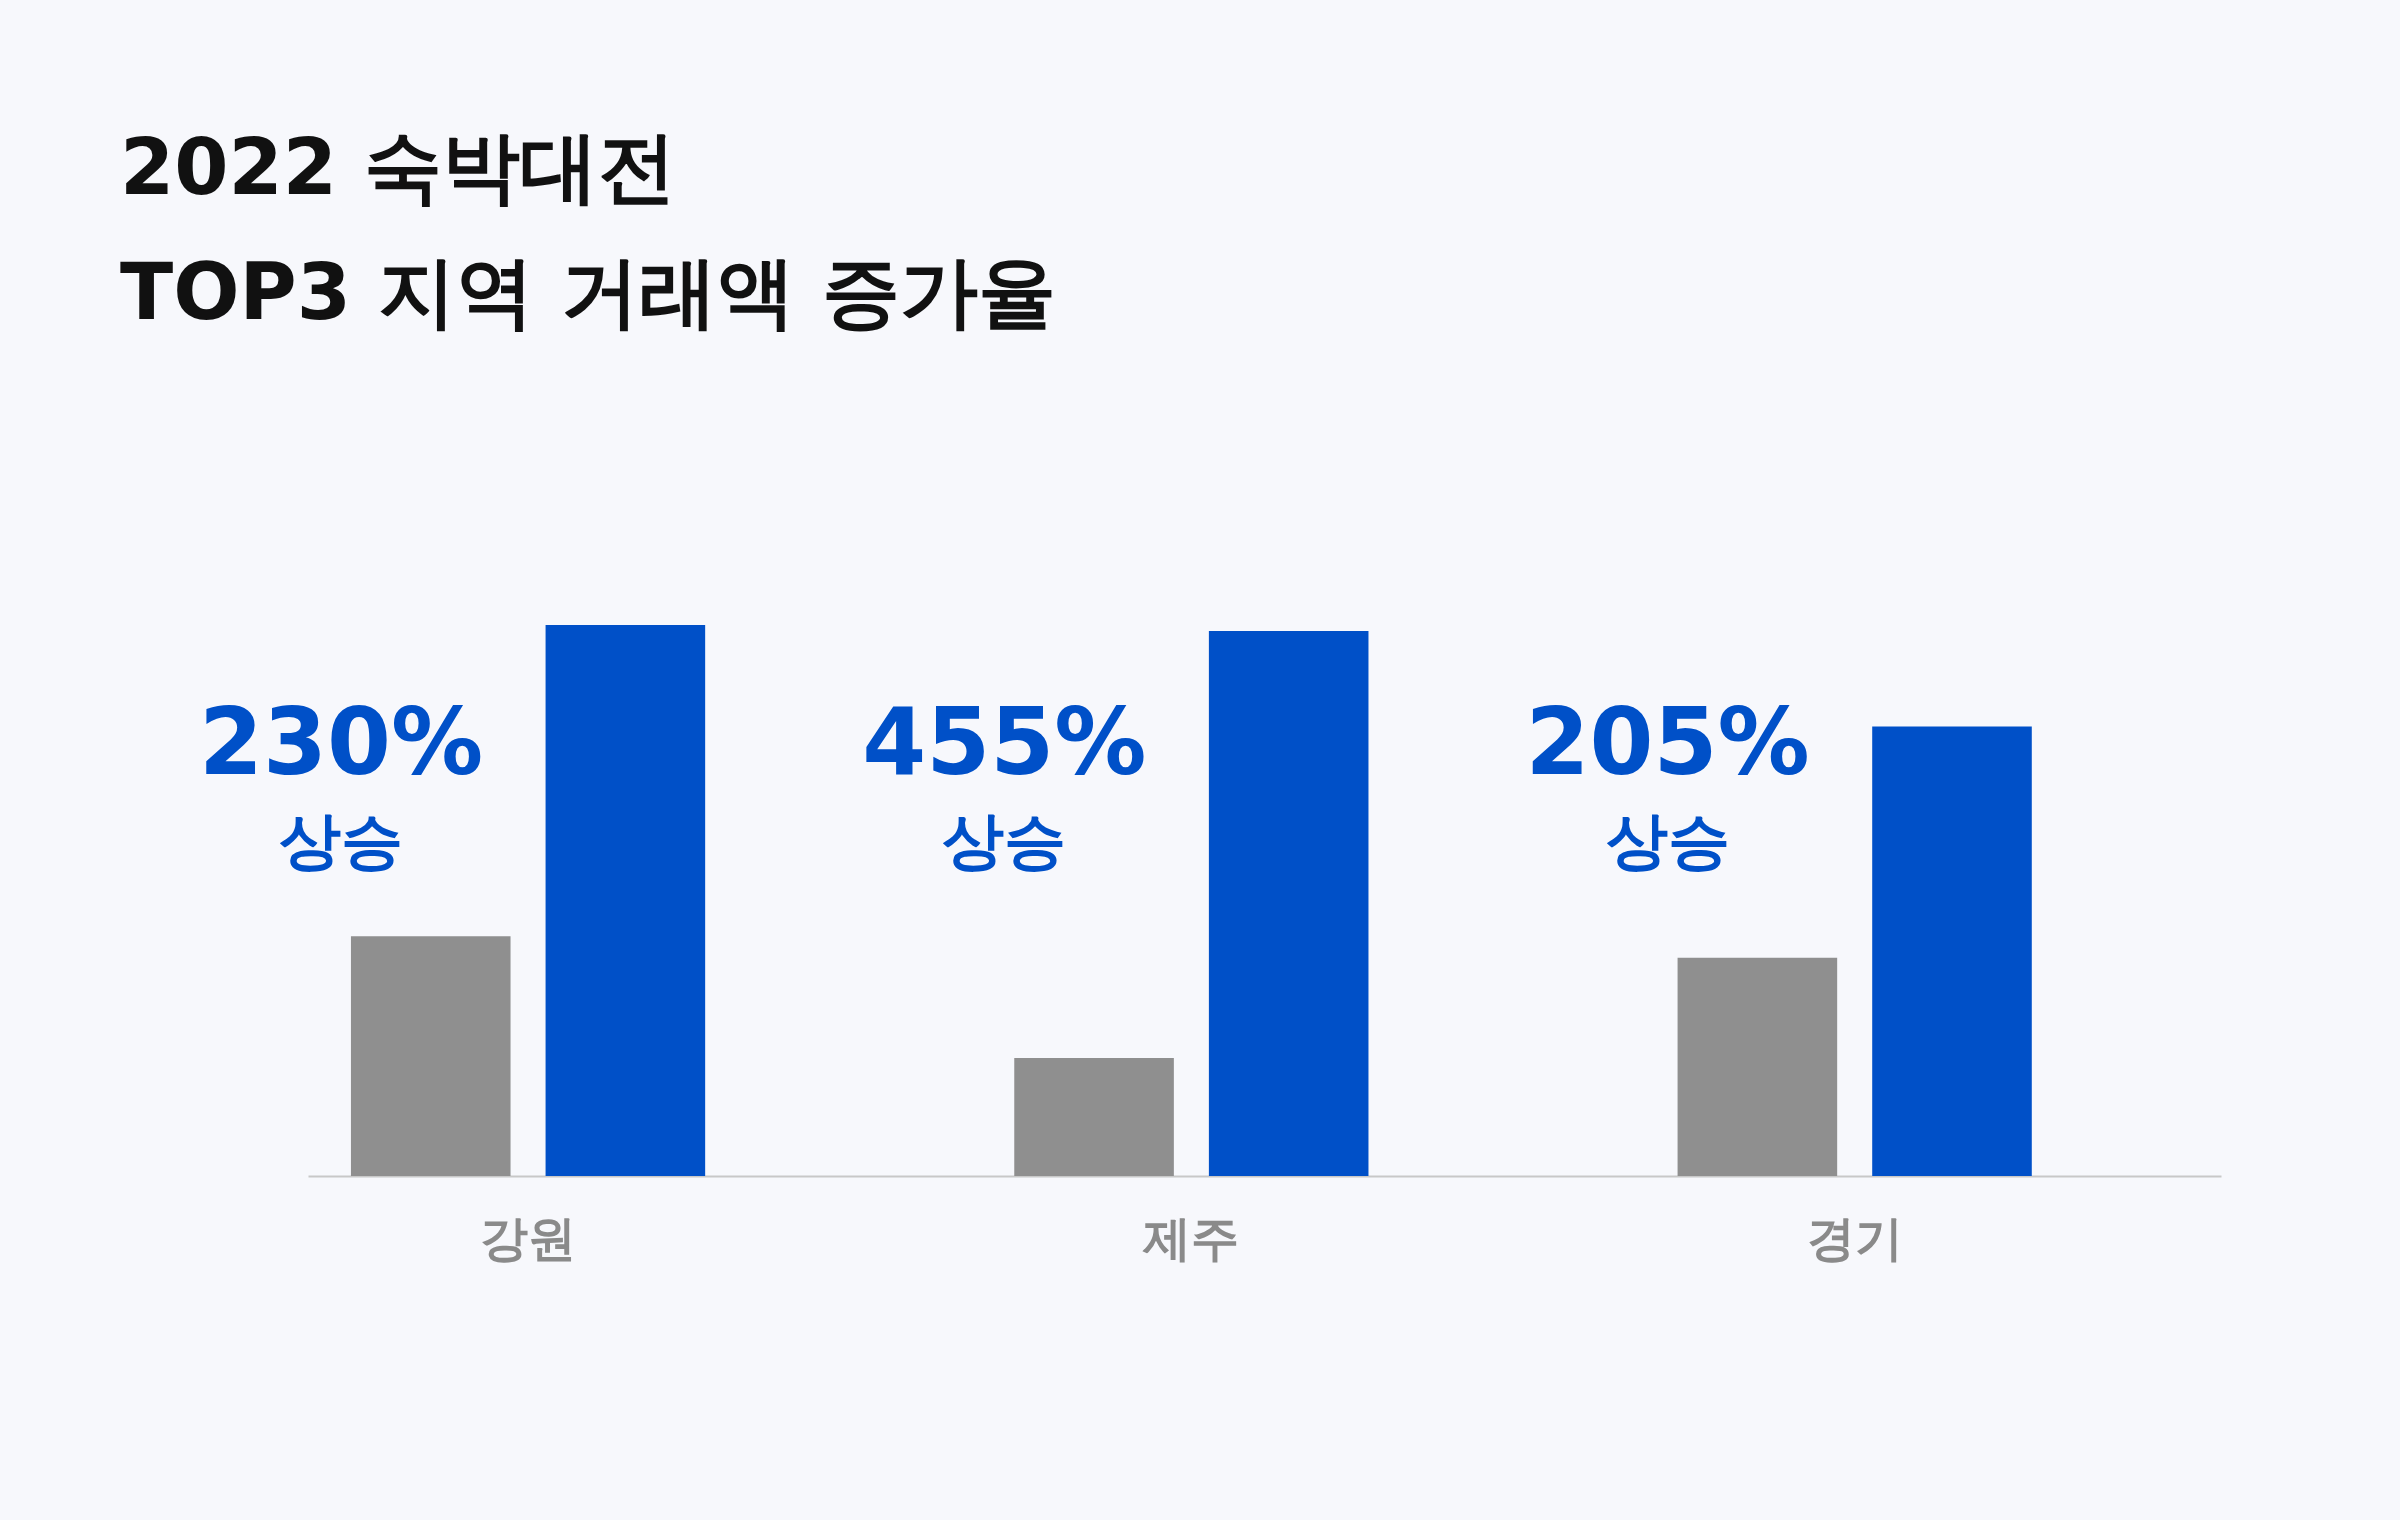 This screenshot has height=1520, width=2400. Describe the element at coordinates (1854, 1237) in the screenshot. I see `x-tick-label: 경기` at that location.